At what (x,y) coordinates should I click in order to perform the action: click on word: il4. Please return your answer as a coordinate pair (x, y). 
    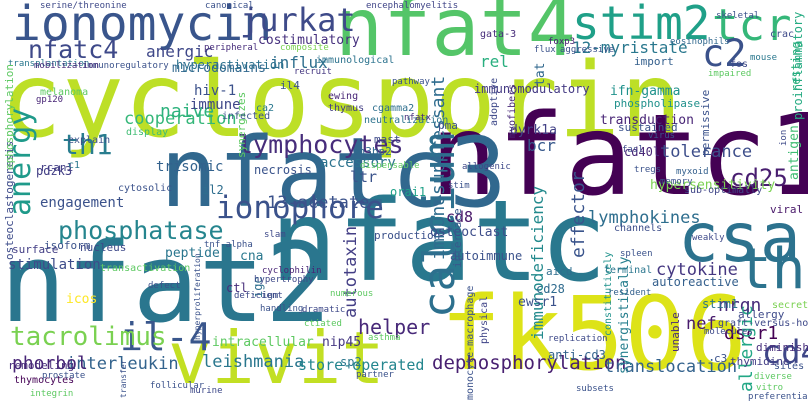
    Looking at the image, I should click on (290, 85).